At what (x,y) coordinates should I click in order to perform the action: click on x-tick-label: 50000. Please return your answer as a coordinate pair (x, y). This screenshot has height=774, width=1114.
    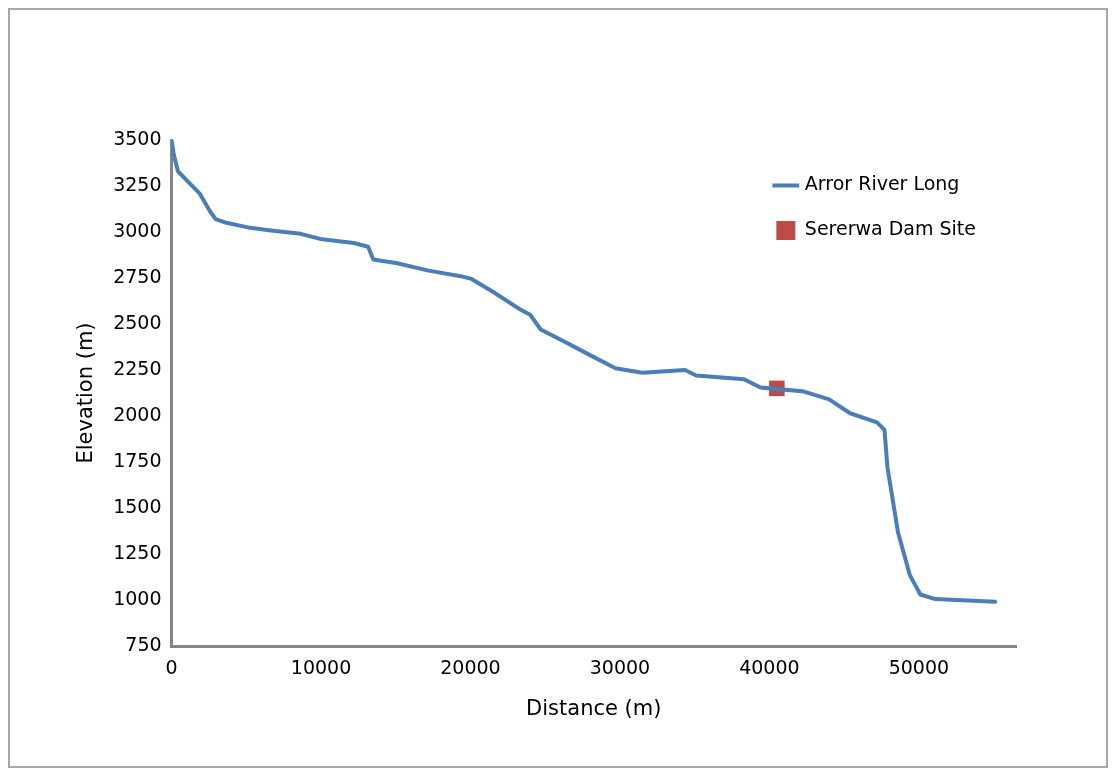
    Looking at the image, I should click on (919, 667).